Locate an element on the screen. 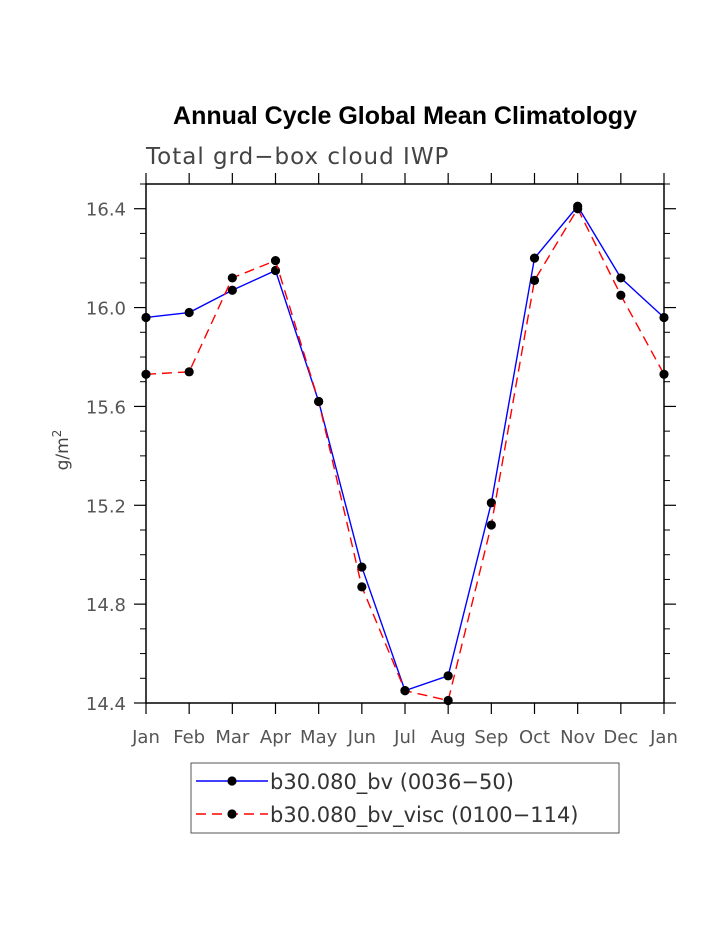  x-tick-label: Sep is located at coordinates (491, 737).